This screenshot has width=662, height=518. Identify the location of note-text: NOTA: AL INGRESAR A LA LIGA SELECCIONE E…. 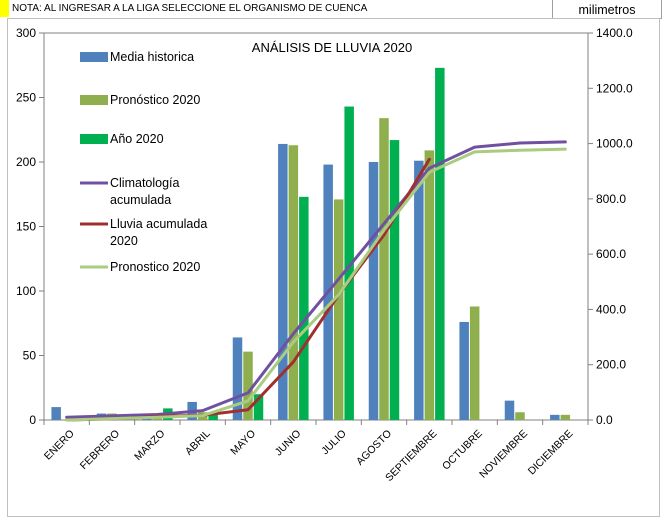
(190, 8).